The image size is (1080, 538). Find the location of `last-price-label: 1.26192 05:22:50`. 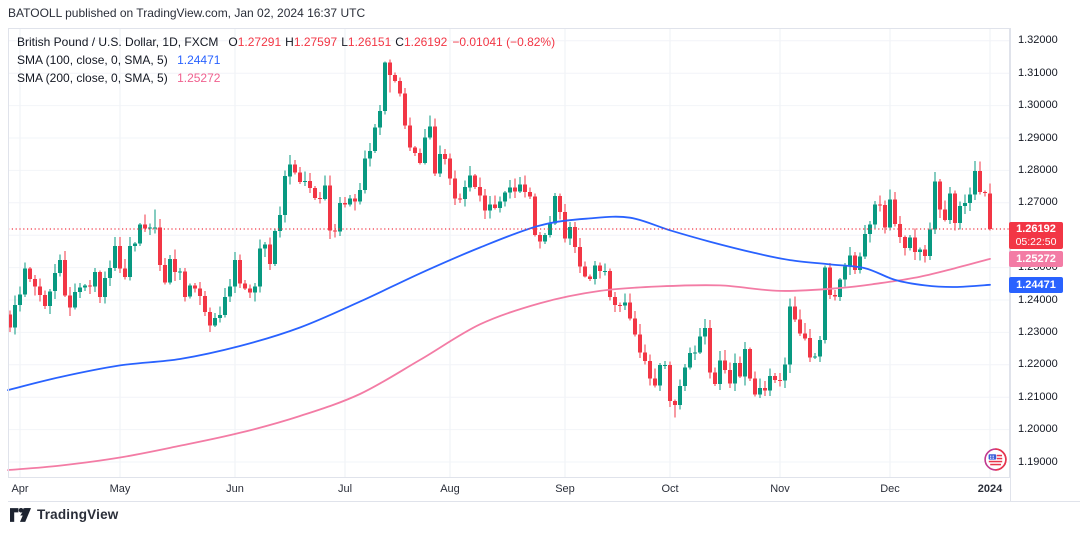

last-price-label: 1.26192 05:22:50 is located at coordinates (1036, 235).